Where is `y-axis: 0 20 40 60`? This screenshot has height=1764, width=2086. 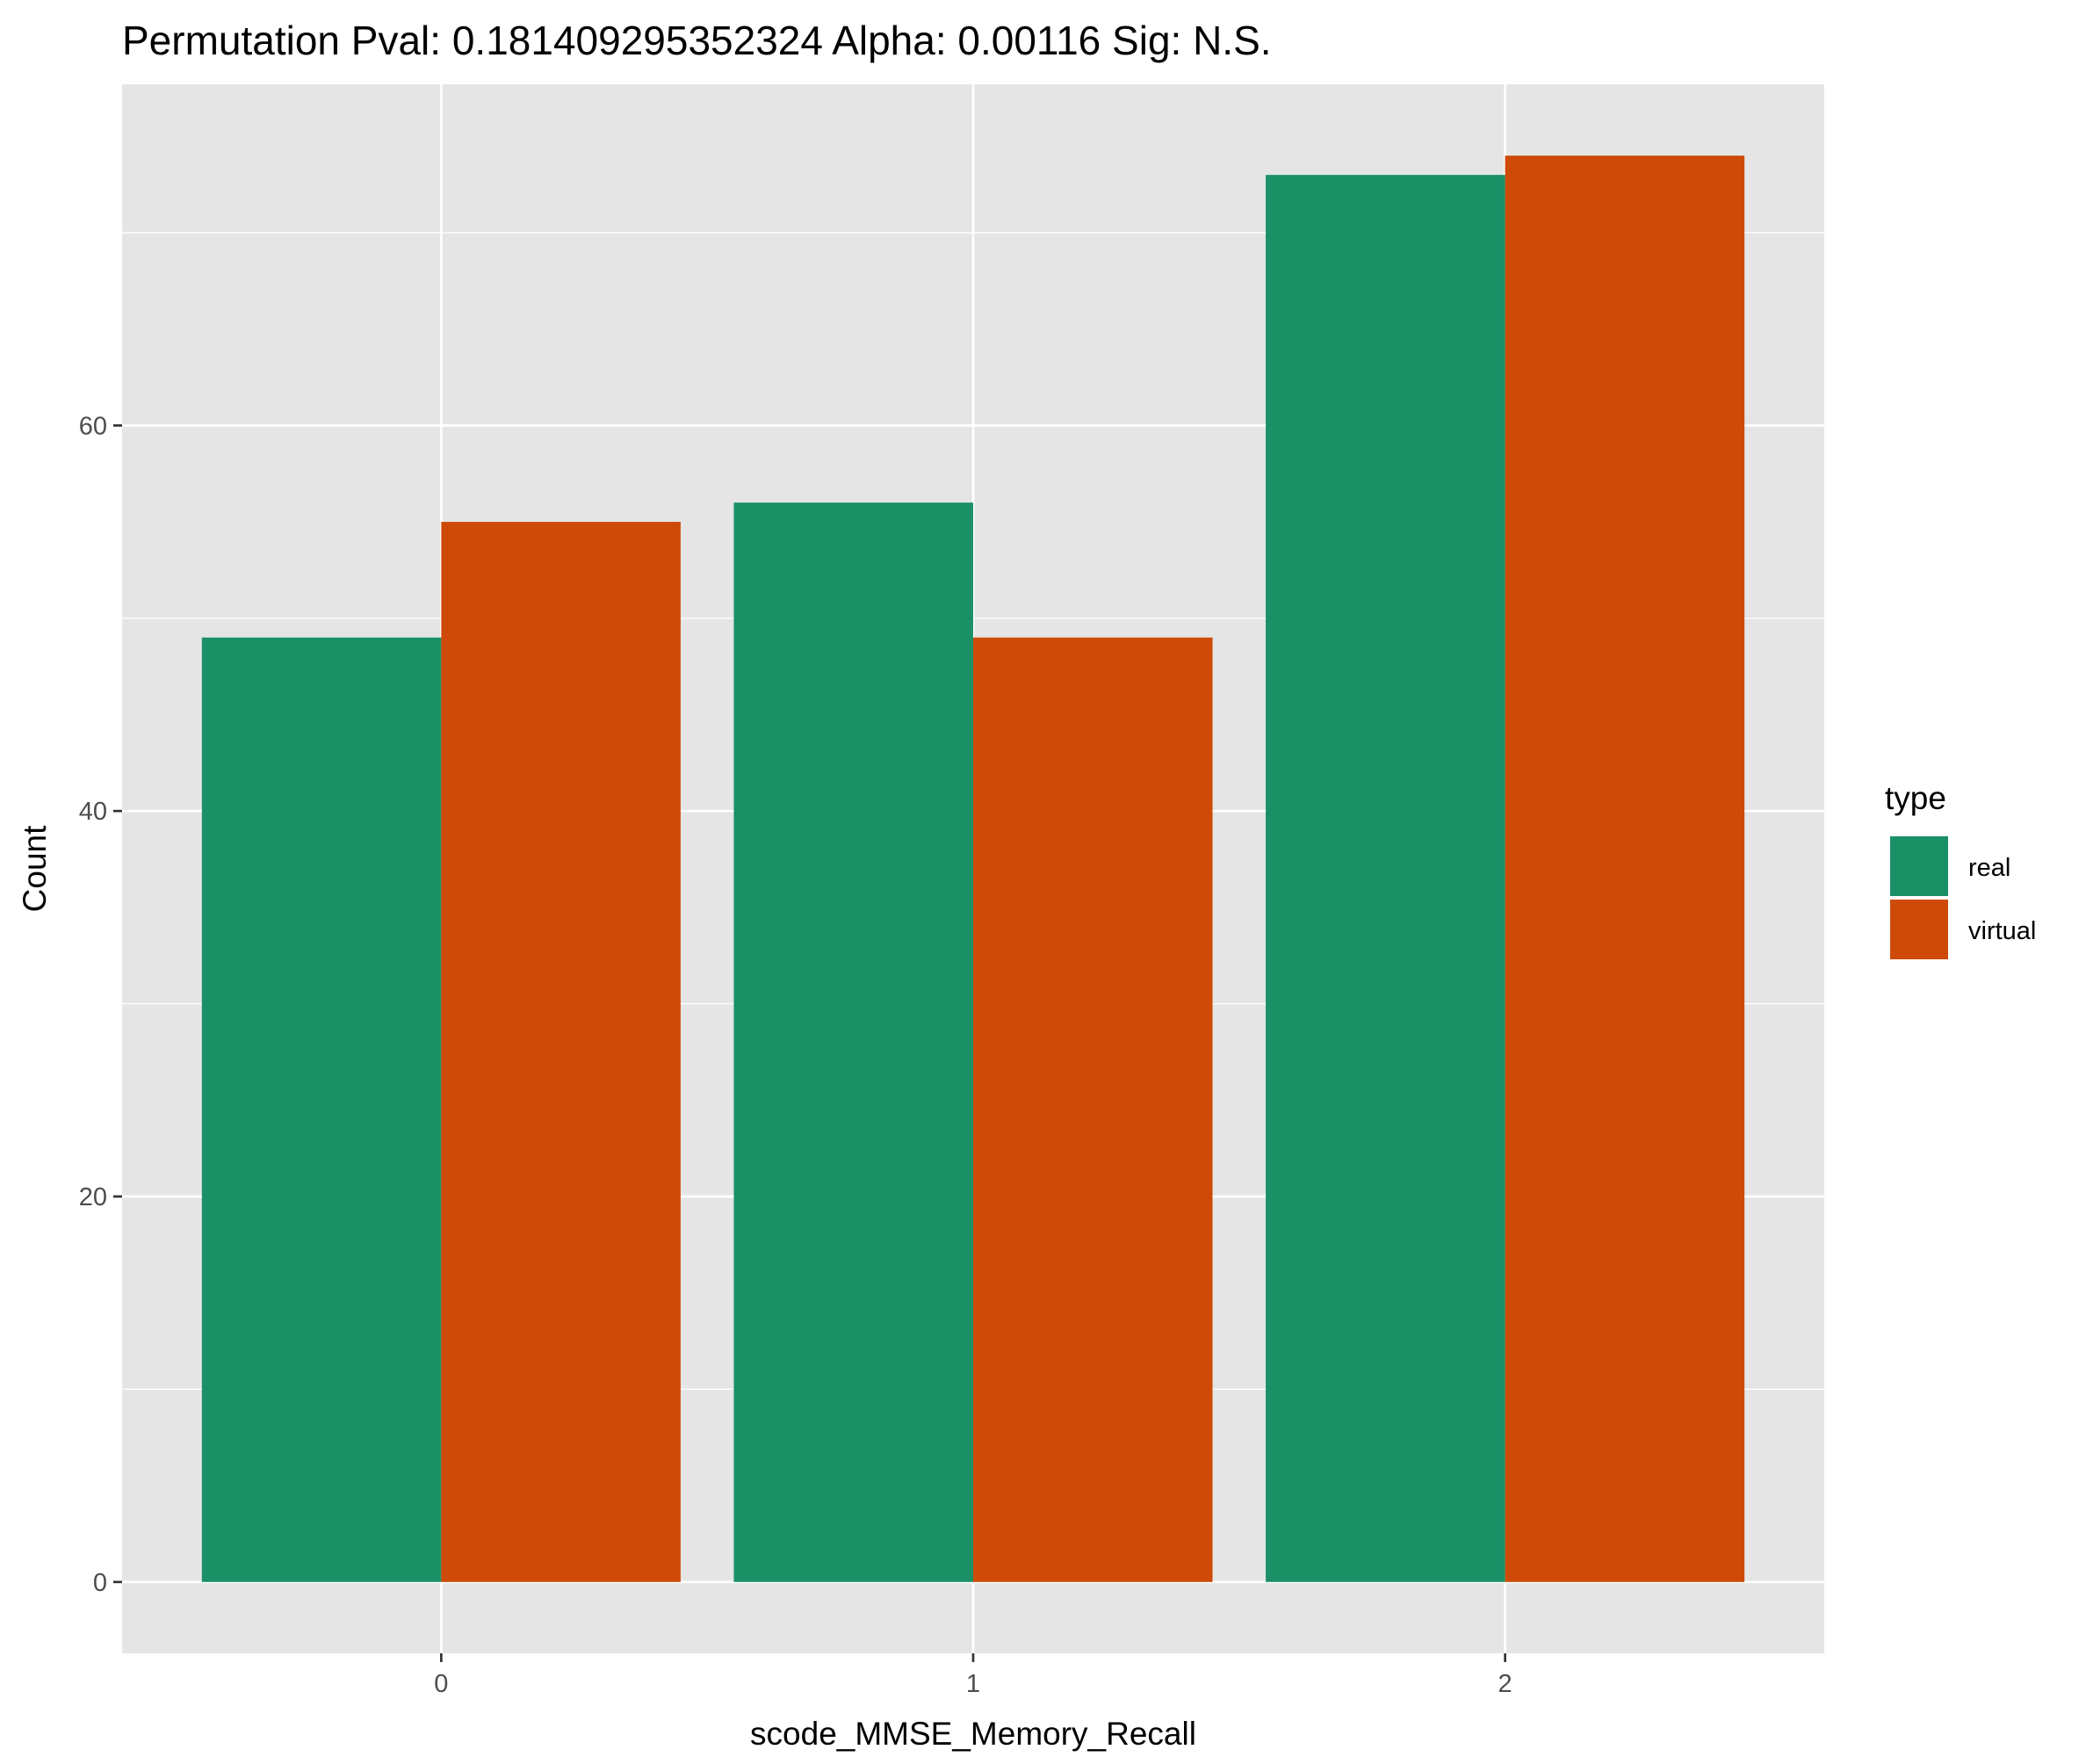
y-axis: 0 20 40 60 is located at coordinates (100, 1005).